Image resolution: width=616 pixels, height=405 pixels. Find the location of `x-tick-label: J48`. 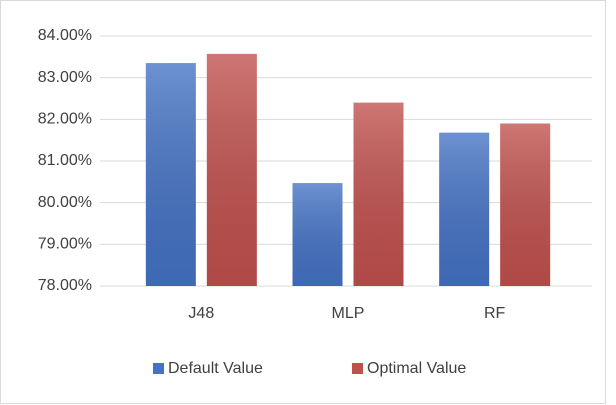

x-tick-label: J48 is located at coordinates (201, 313).